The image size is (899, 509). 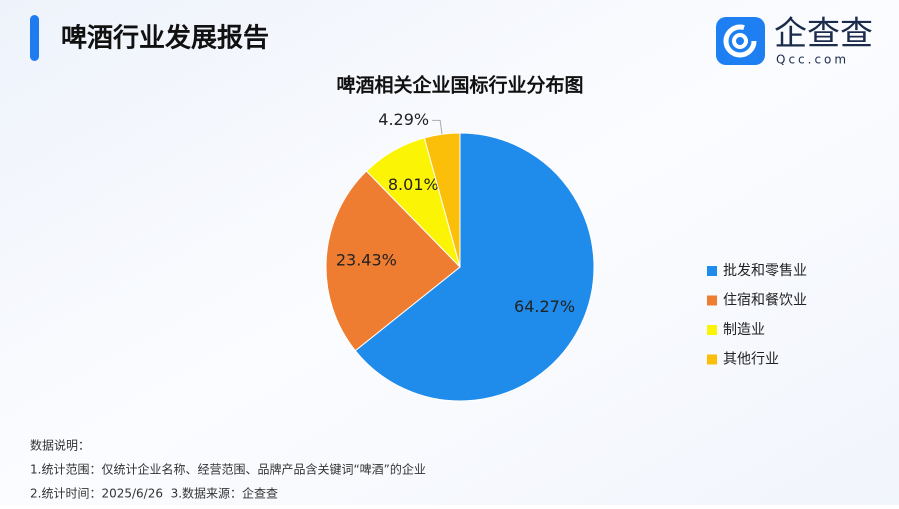 I want to click on data-label: 8.01%, so click(x=413, y=184).